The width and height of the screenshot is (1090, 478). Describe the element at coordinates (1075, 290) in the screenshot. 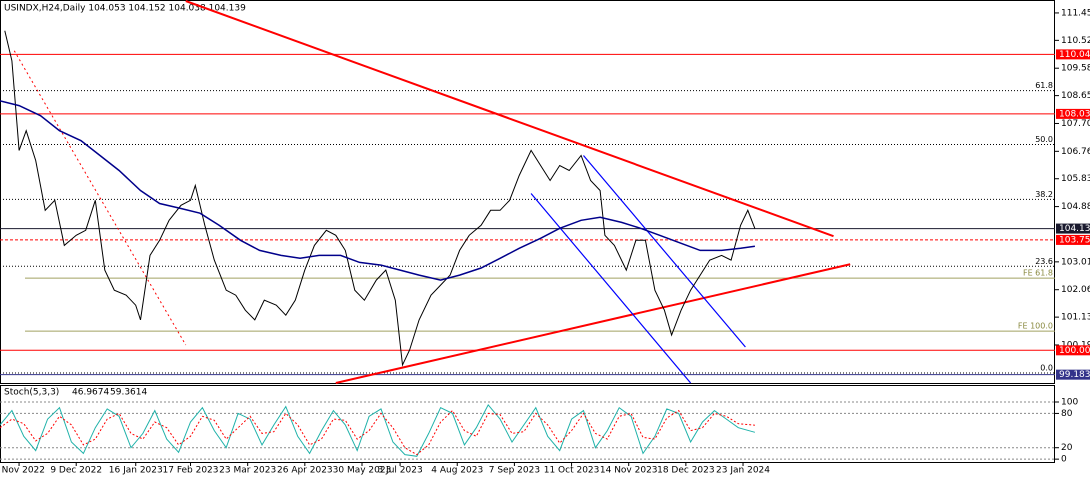

I see `y-tick-label: 102.065` at that location.